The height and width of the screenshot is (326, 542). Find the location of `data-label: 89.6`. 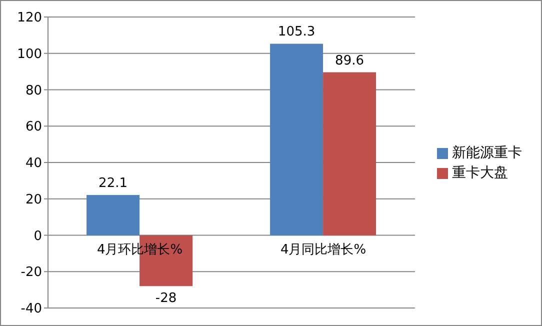

data-label: 89.6 is located at coordinates (349, 60).